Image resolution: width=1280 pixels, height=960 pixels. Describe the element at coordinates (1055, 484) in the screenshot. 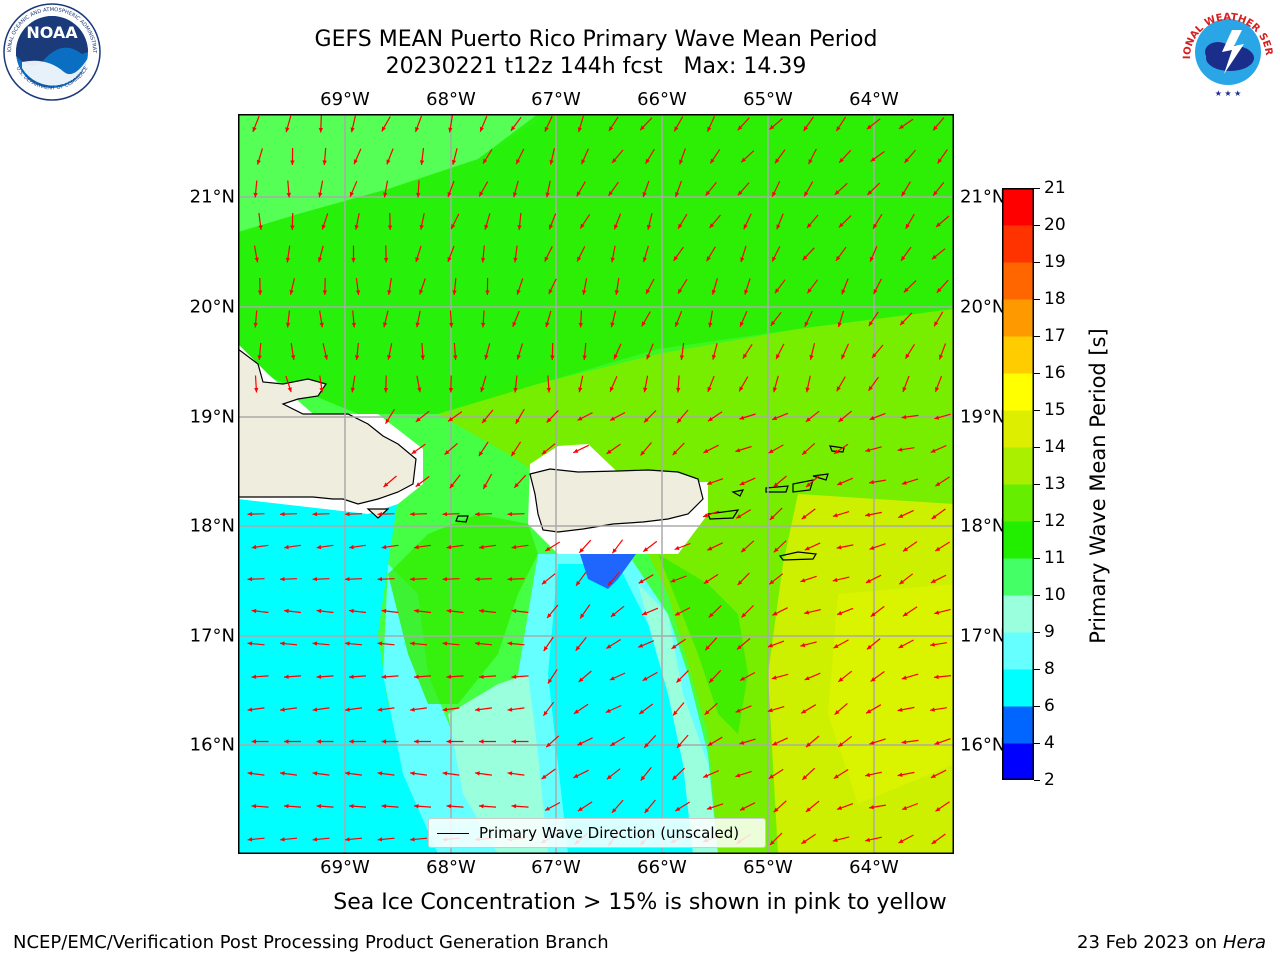

I see `colorbar-tick-label: 13` at that location.